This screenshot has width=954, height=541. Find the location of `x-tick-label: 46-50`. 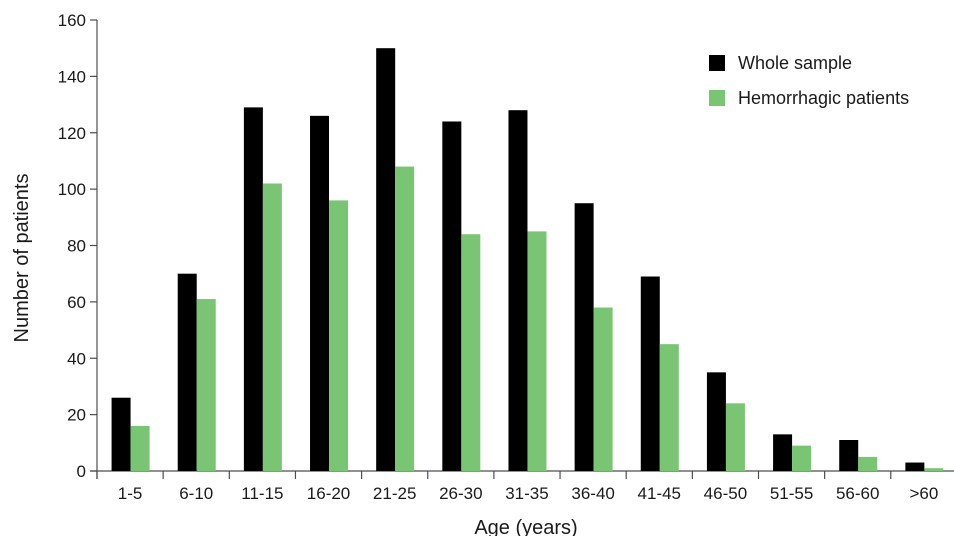

x-tick-label: 46-50 is located at coordinates (725, 493).